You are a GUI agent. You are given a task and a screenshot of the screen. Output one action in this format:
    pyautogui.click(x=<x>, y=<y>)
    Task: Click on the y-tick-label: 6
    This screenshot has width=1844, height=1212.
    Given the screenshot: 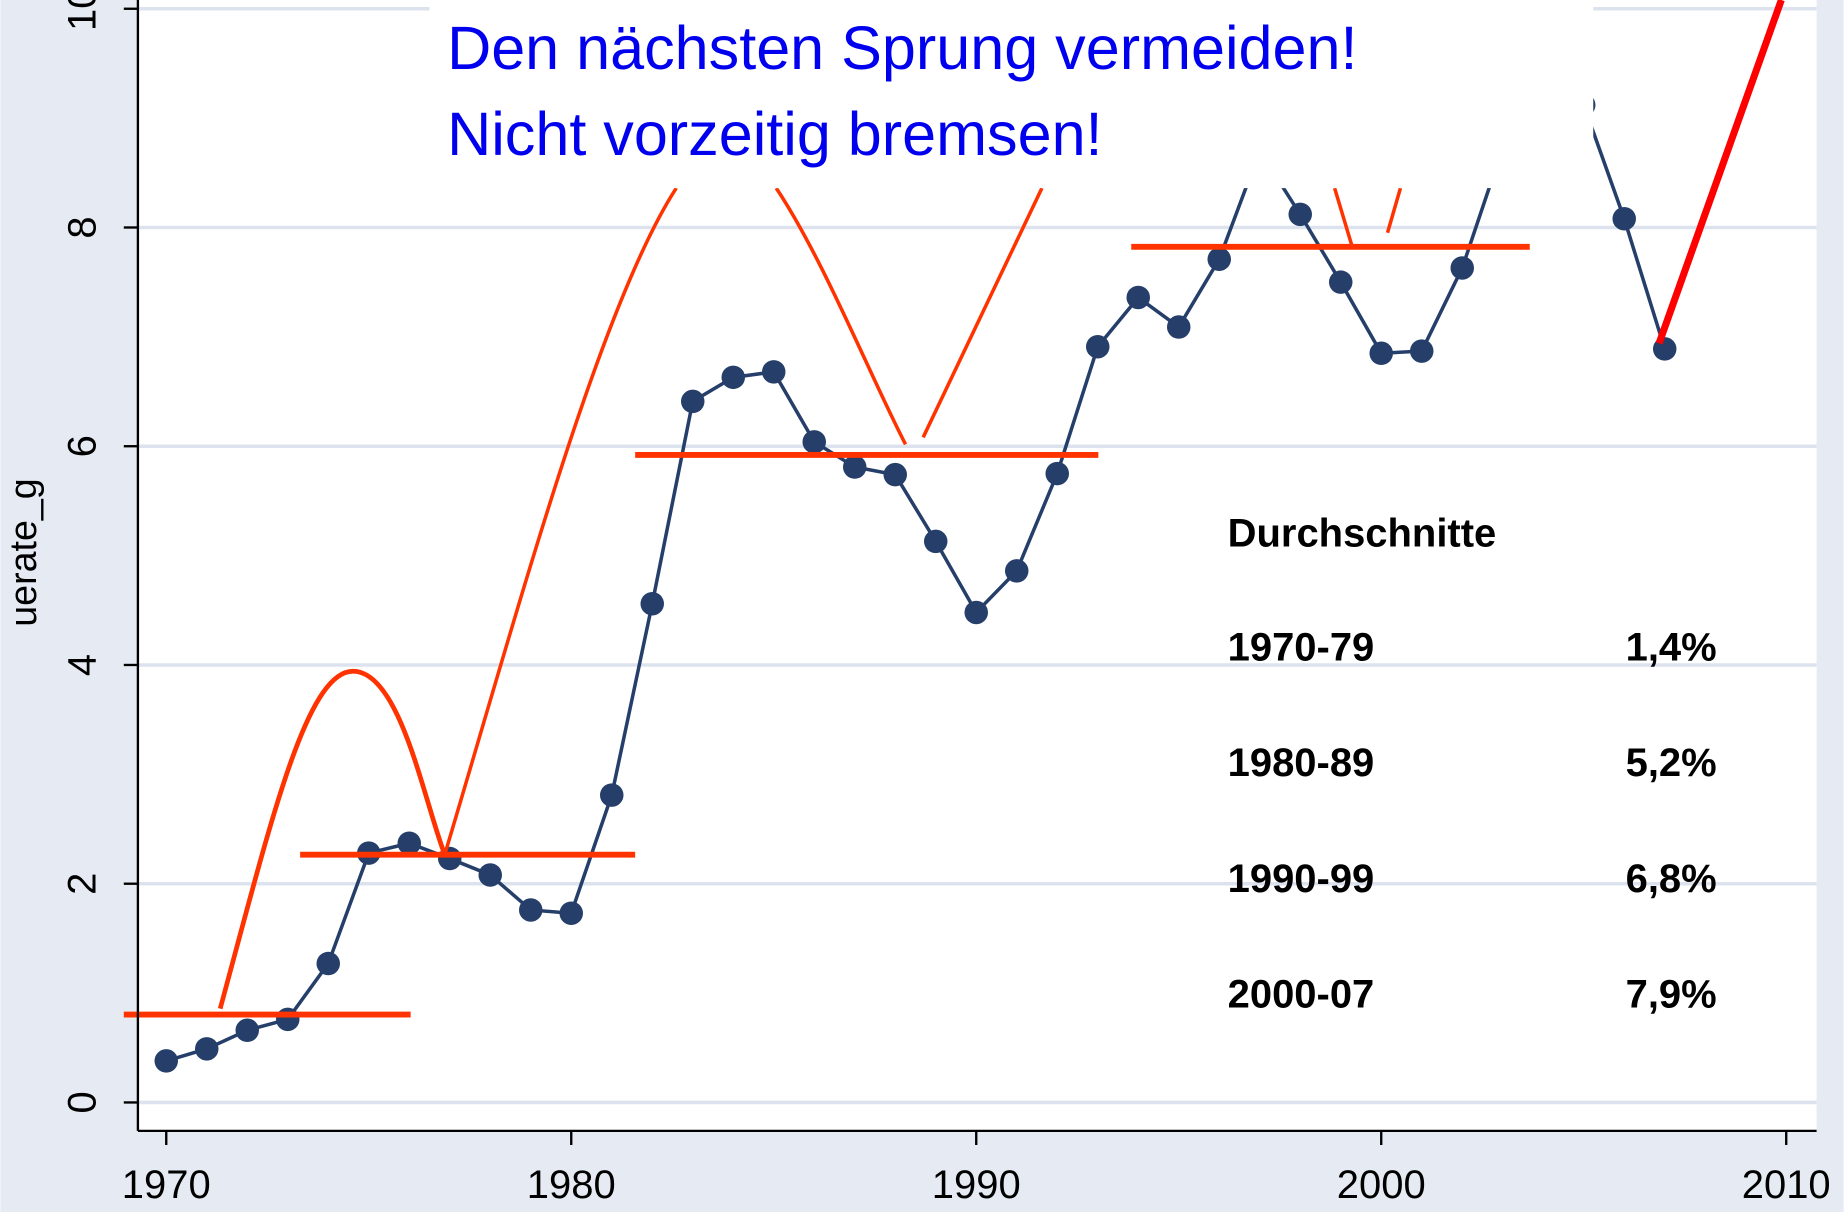 What is the action you would take?
    pyautogui.click(x=83, y=446)
    